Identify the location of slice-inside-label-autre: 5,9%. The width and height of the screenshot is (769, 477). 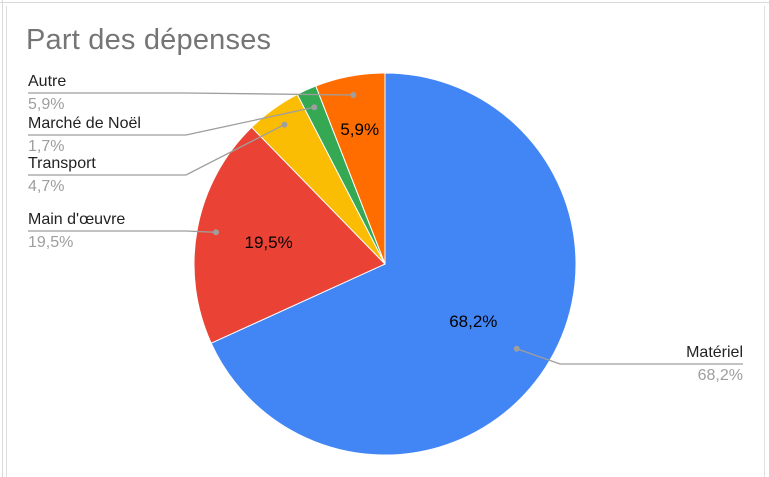
(359, 129).